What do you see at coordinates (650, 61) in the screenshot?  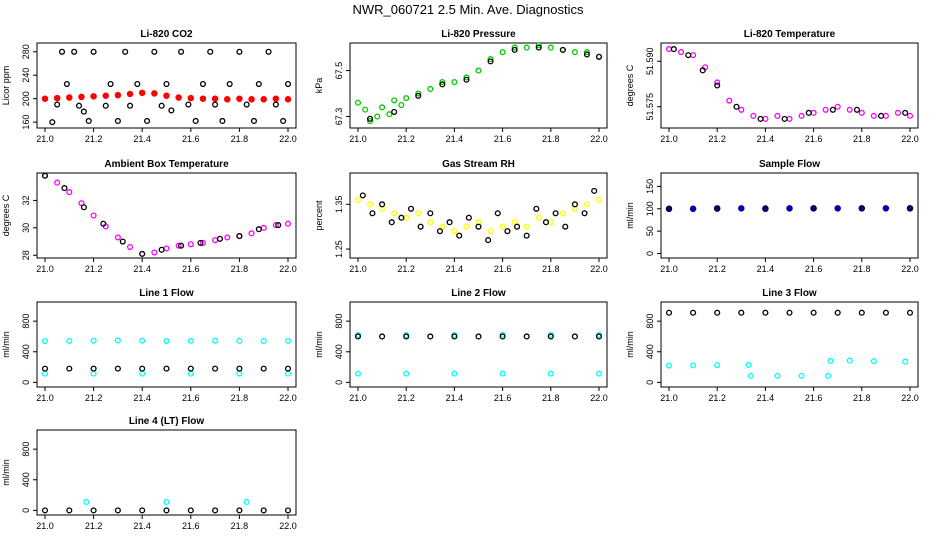 I see `y-tick-label: 51.590` at bounding box center [650, 61].